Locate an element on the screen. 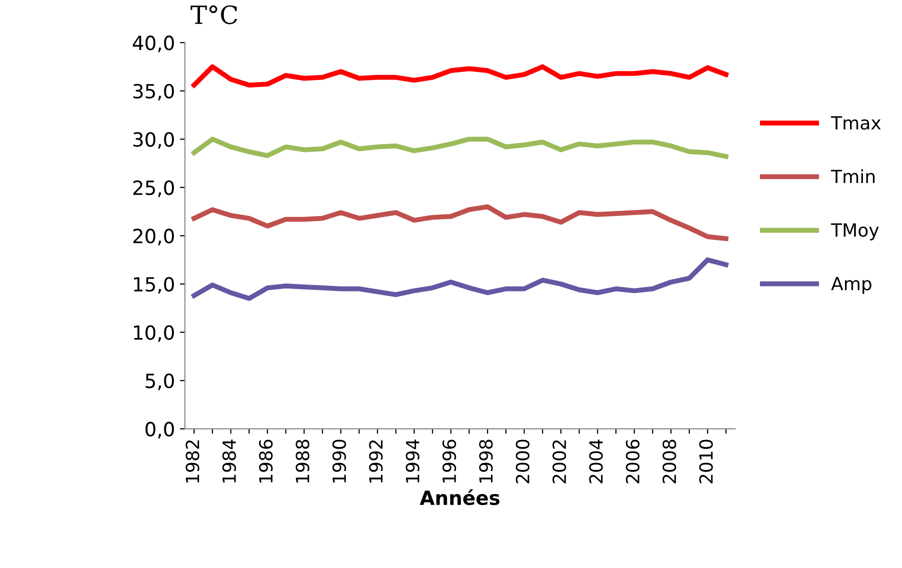 This screenshot has height=568, width=902. x-tick-label: 2000 is located at coordinates (523, 462).